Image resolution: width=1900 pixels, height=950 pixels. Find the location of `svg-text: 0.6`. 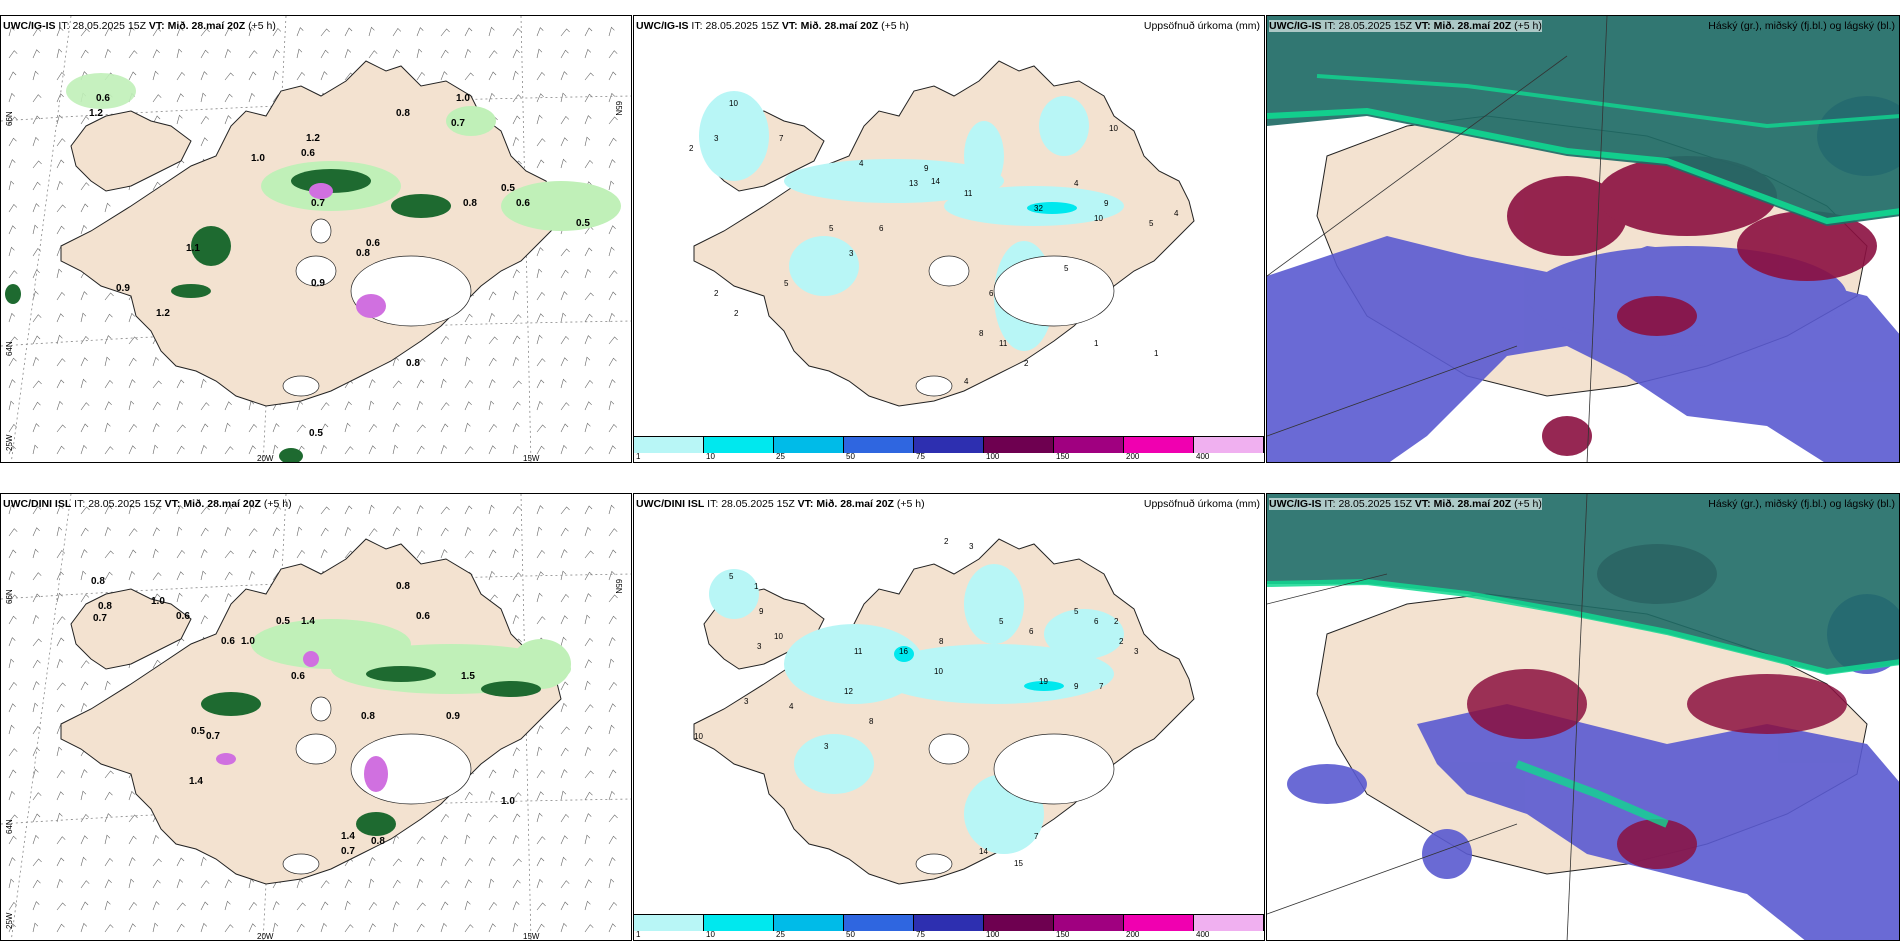

svg-text: 0.6 is located at coordinates (523, 203).